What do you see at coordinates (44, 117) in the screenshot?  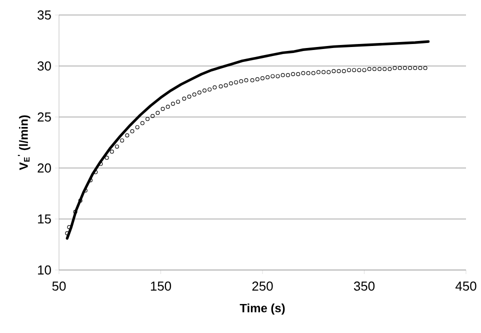 I see `y-tick-label: 25` at bounding box center [44, 117].